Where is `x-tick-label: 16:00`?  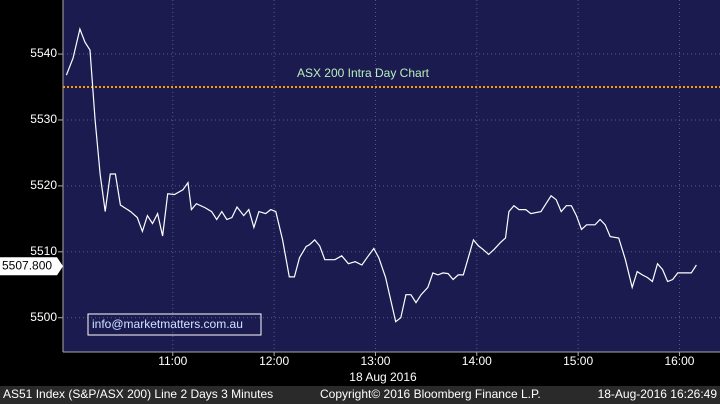
x-tick-label: 16:00 is located at coordinates (679, 361).